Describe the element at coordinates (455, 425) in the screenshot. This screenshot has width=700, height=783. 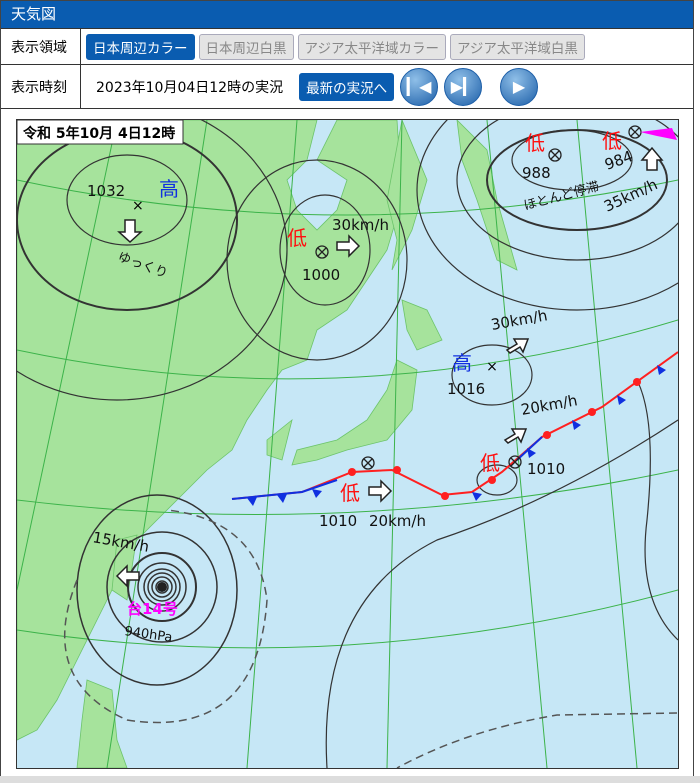
I see `stationary-front` at that location.